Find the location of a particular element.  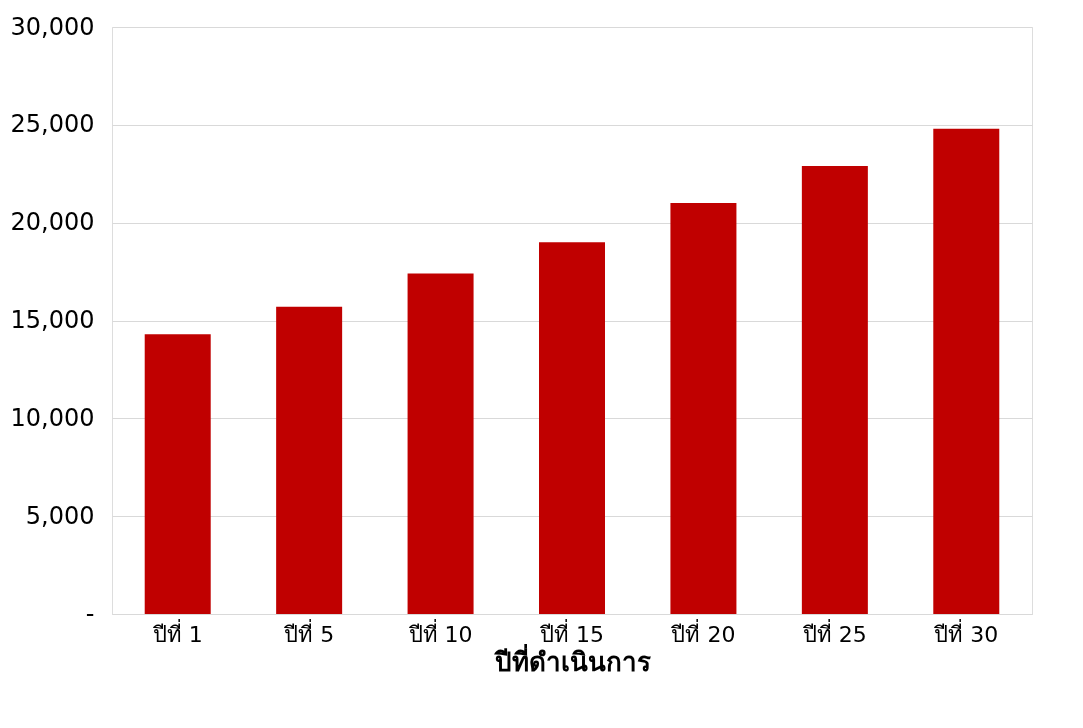

y-tick-label: 15,000 is located at coordinates (52, 320).